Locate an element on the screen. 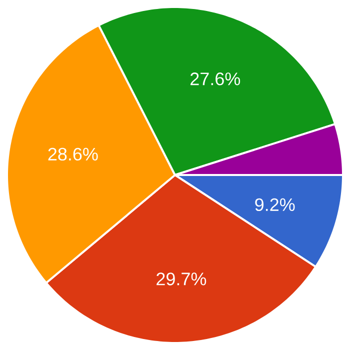 The height and width of the screenshot is (349, 349). data-label: 29.7% is located at coordinates (181, 279).